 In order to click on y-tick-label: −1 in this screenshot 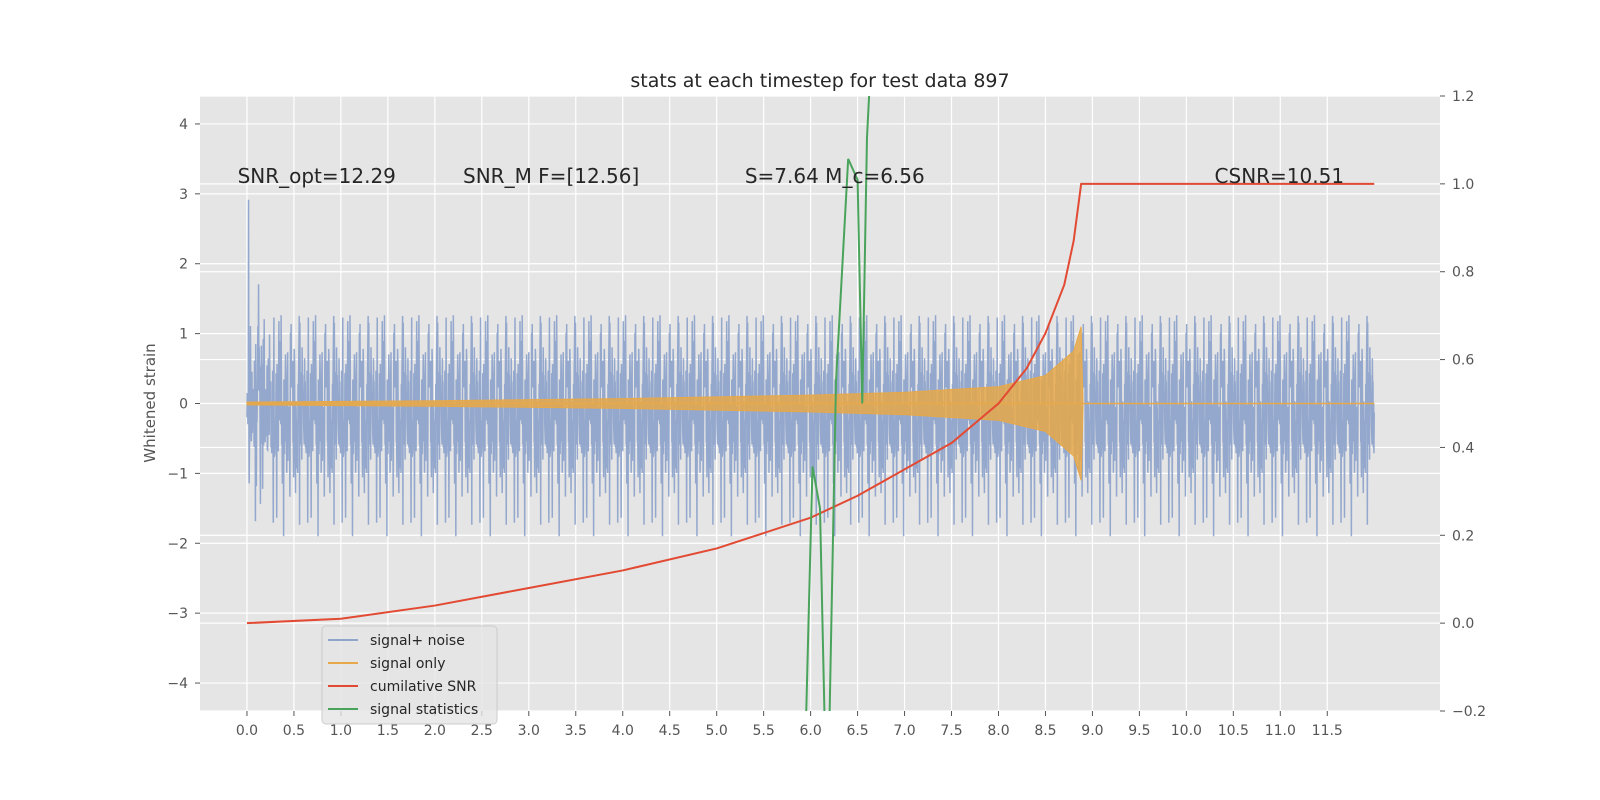, I will do `click(177, 474)`.